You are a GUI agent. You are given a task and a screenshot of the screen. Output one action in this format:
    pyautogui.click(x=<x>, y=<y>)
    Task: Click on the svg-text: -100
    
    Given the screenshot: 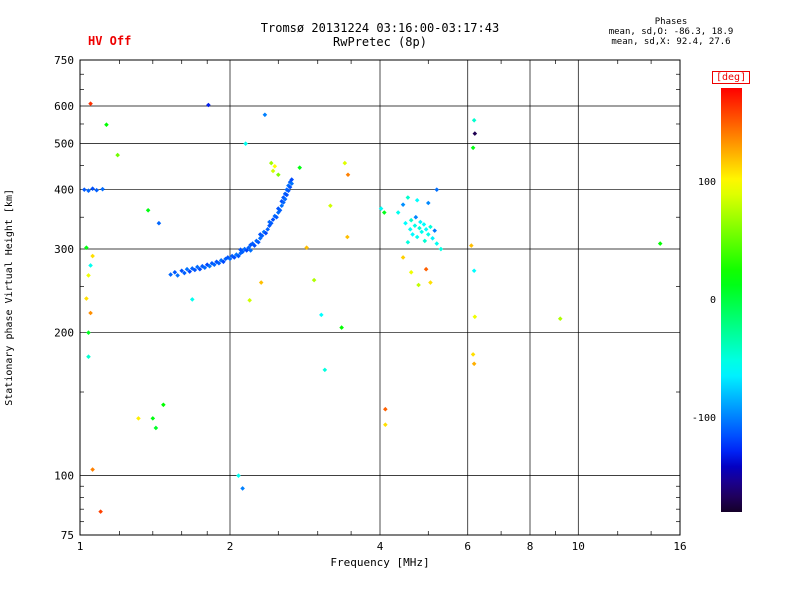 What is the action you would take?
    pyautogui.click(x=704, y=418)
    